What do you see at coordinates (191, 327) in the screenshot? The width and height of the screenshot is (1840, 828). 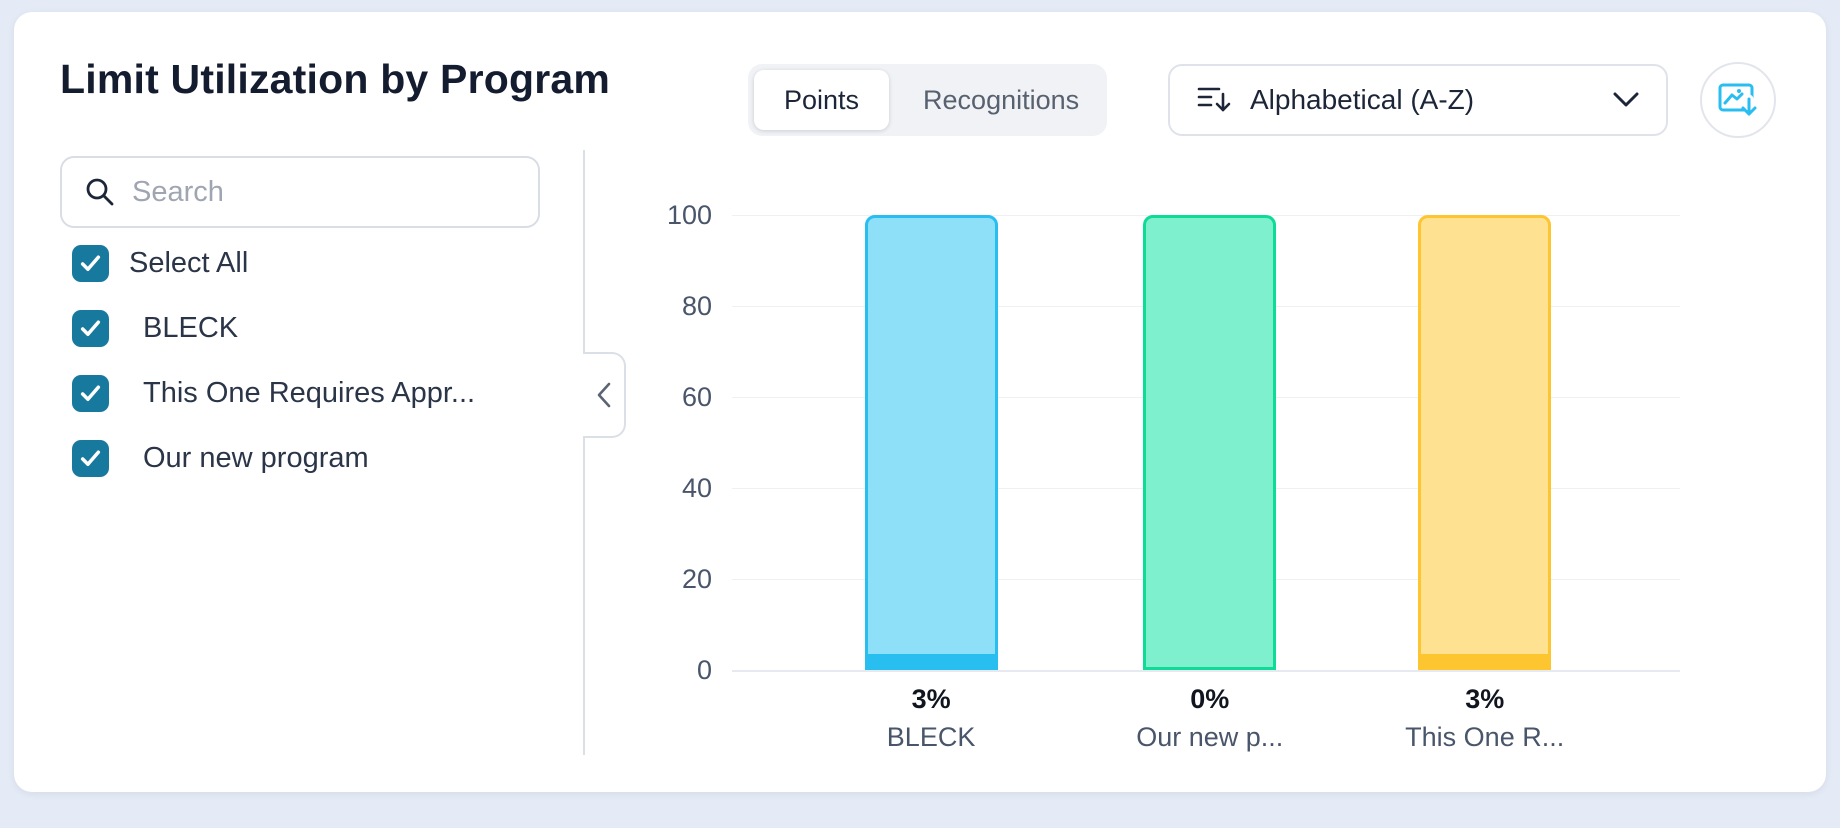 I see `program-label: BLECK` at bounding box center [191, 327].